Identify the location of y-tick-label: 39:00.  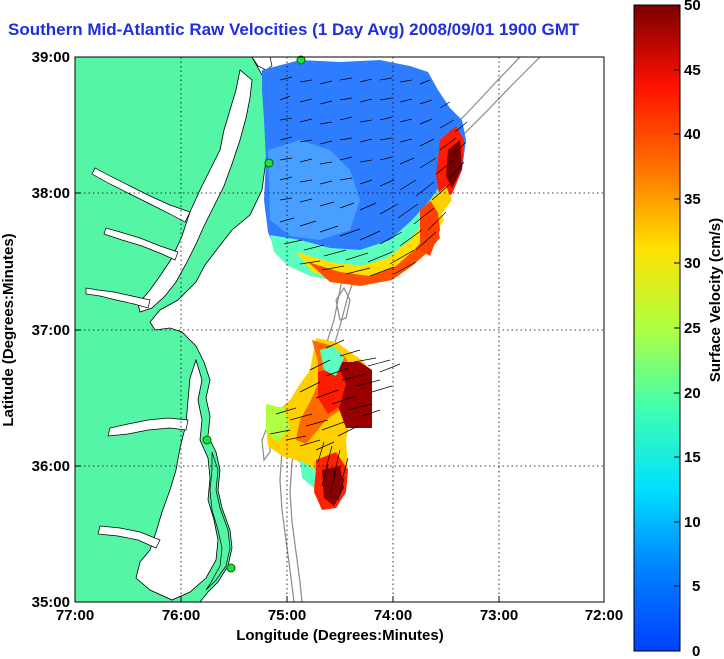
(51, 57).